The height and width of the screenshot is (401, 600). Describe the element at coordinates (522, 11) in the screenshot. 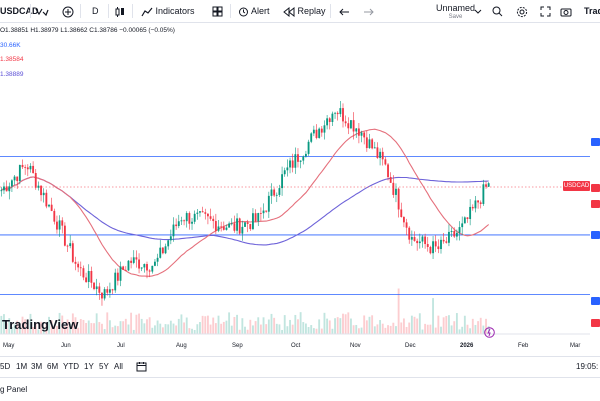

I see `gear-icon` at that location.